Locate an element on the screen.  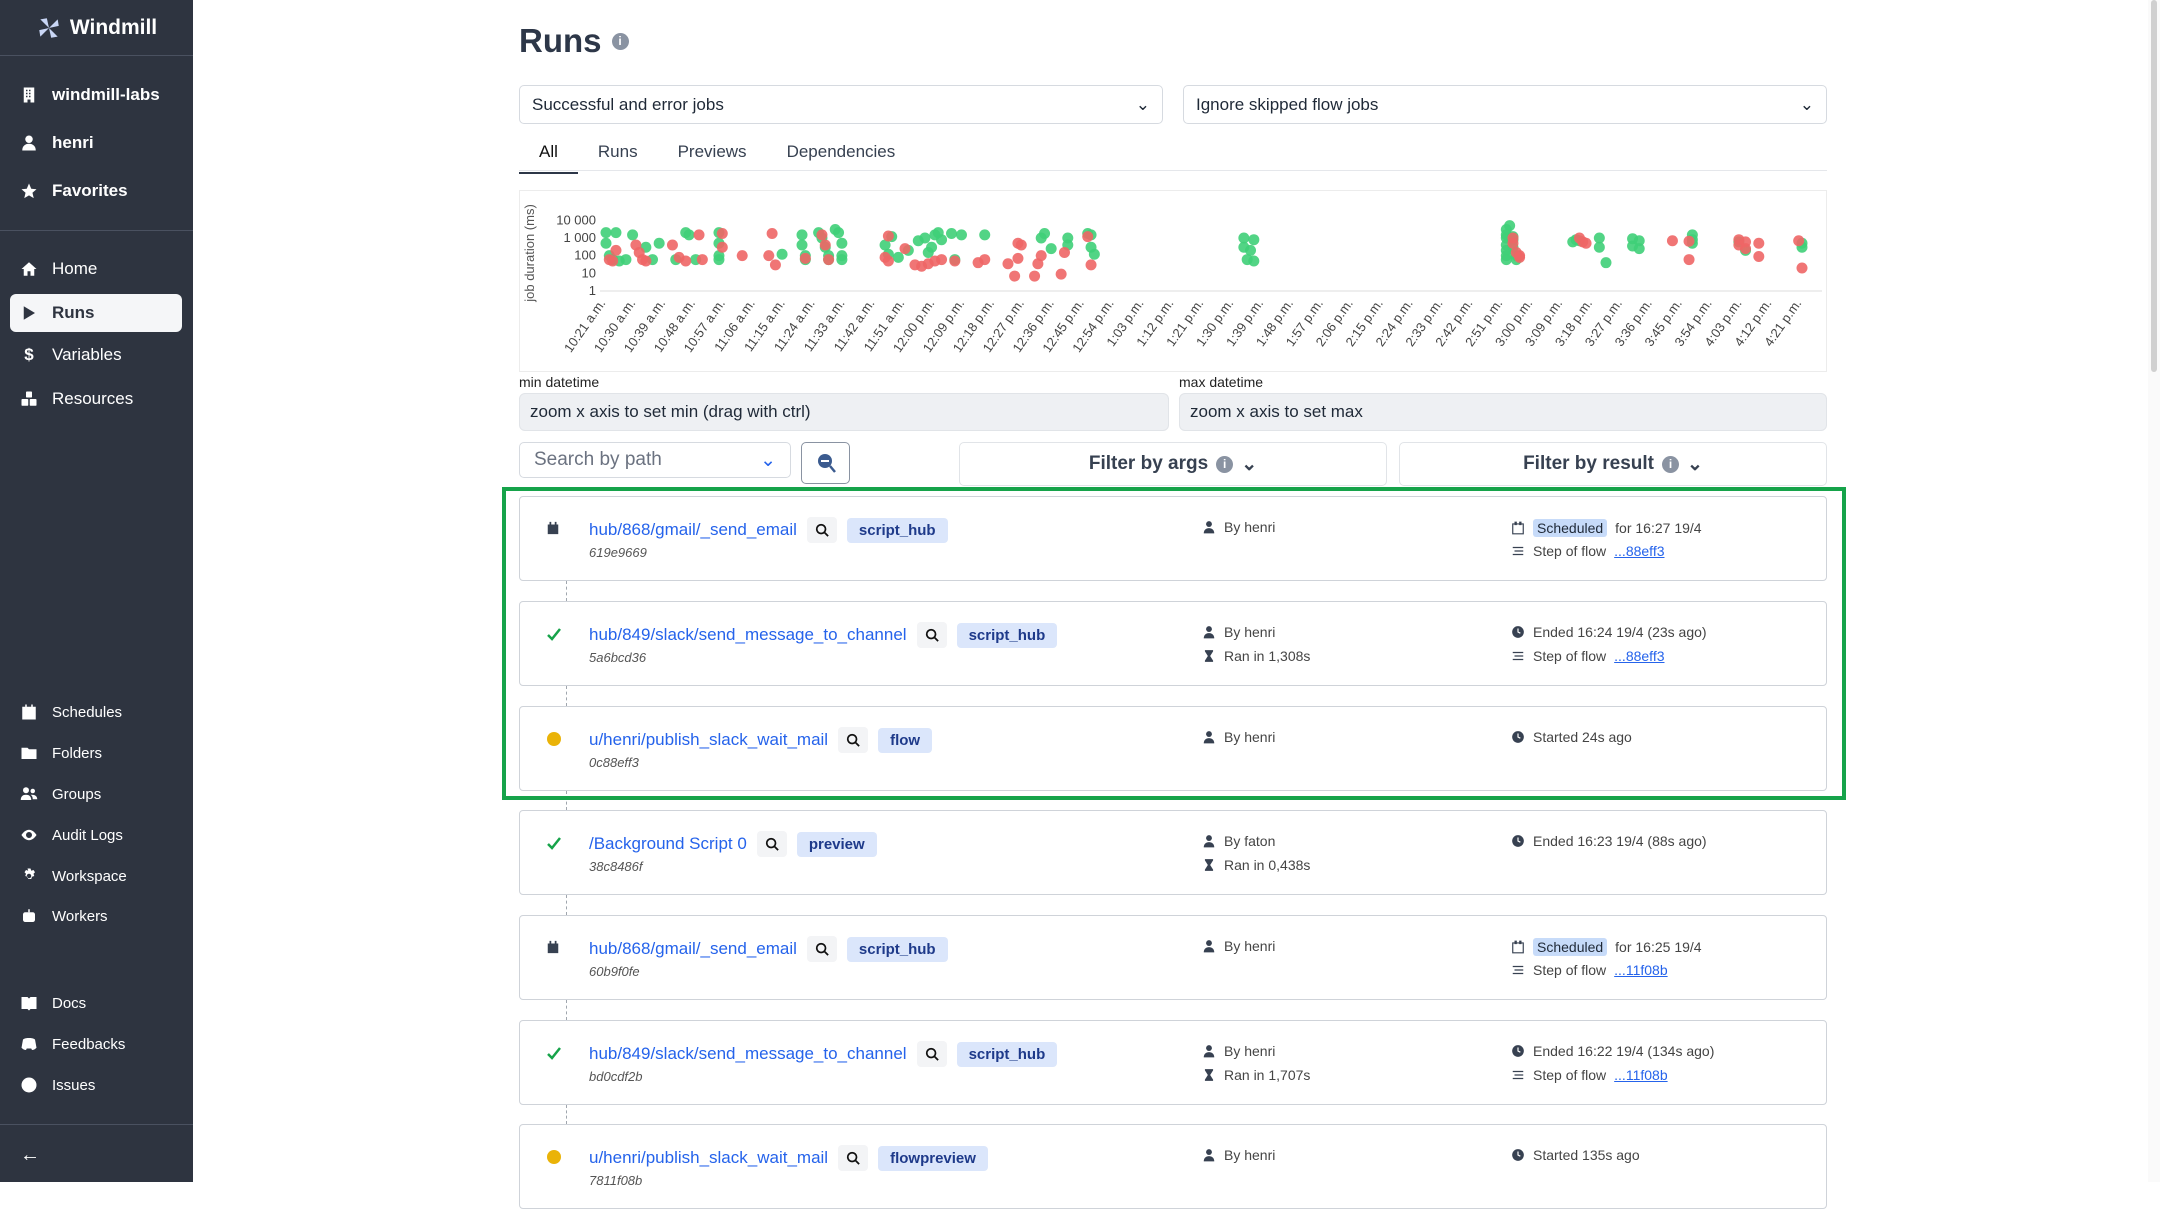
tab-runs: Runs is located at coordinates (617, 151).